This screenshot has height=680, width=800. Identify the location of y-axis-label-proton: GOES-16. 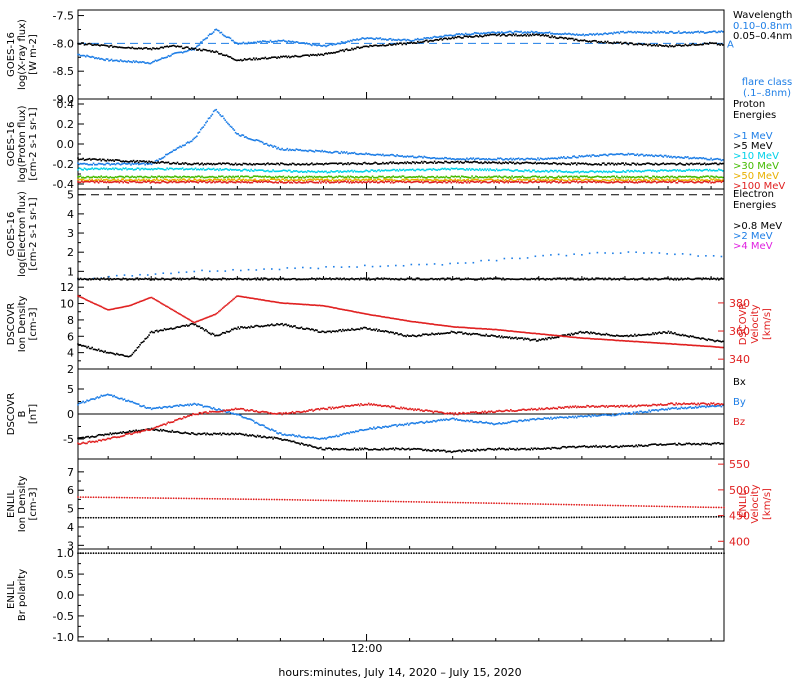
(11, 144).